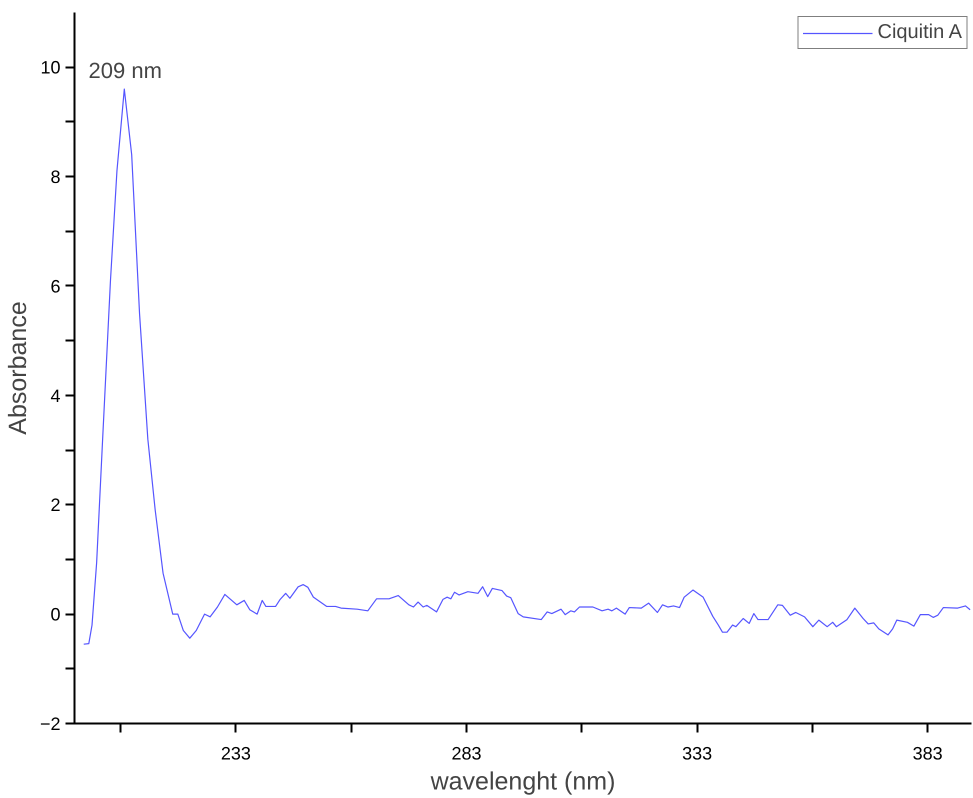 The height and width of the screenshot is (798, 973). Describe the element at coordinates (466, 754) in the screenshot. I see `x-tick-label: 283` at that location.